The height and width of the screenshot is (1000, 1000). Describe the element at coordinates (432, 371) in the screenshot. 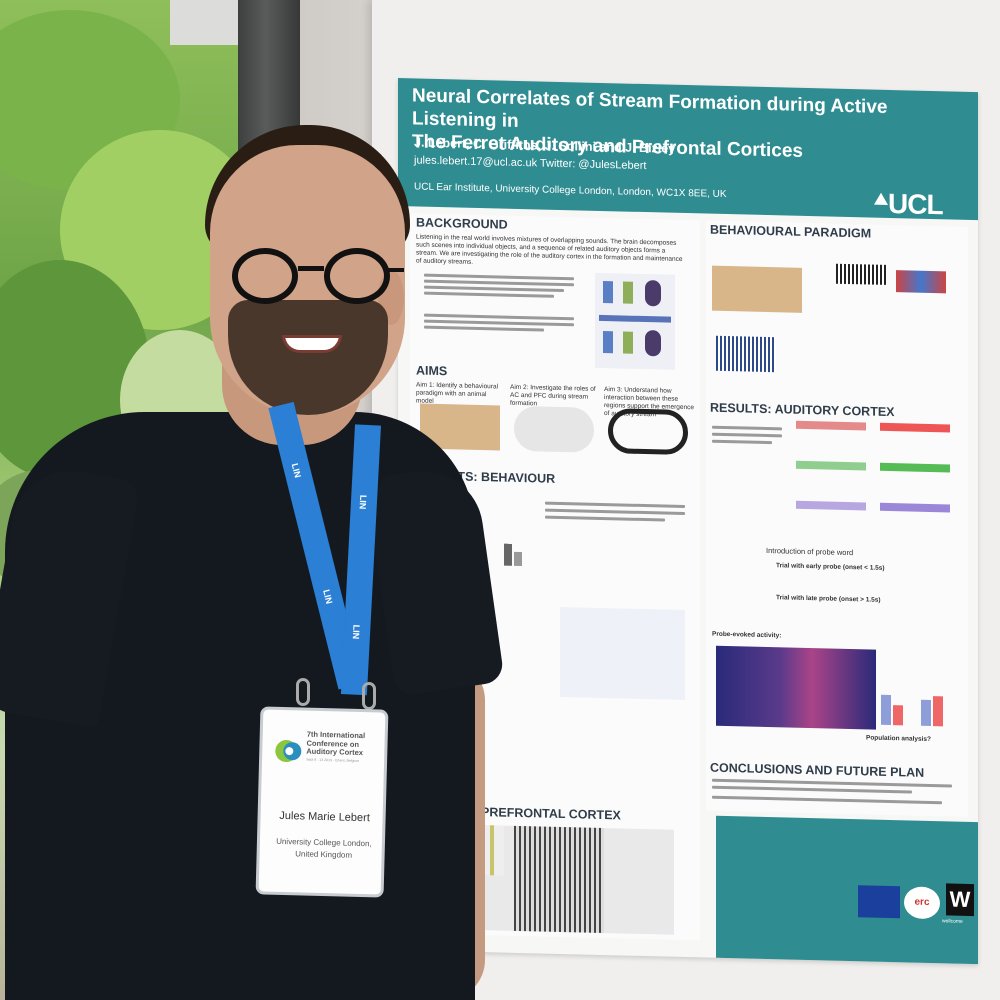

I see `section-aims-title: AIMS` at that location.